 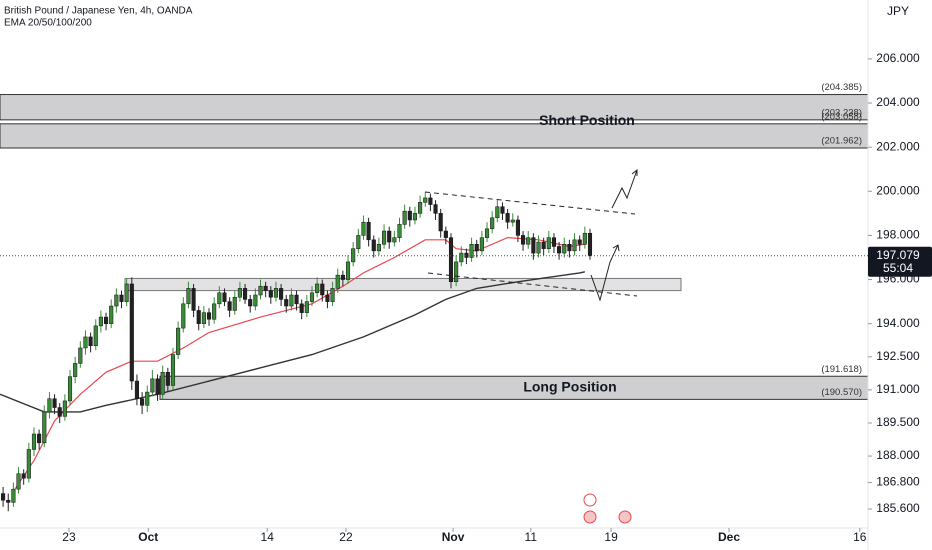 What do you see at coordinates (587, 120) in the screenshot?
I see `zone-label: Short Position` at bounding box center [587, 120].